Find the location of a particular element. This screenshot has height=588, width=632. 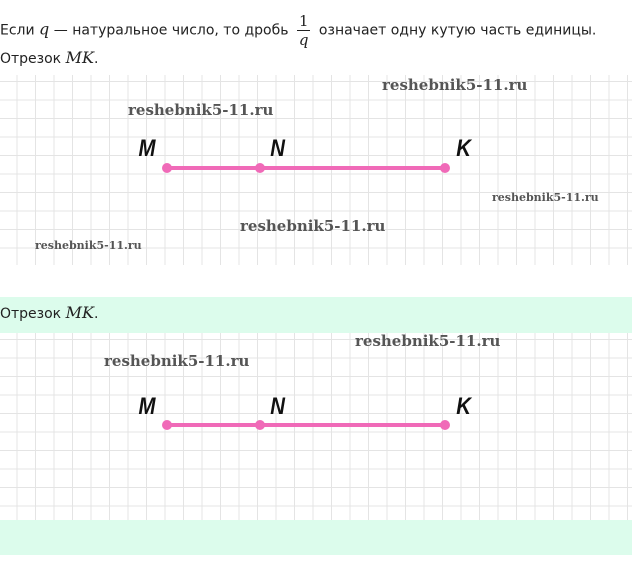

text: — натуральное число, то дробь is located at coordinates (171, 30).